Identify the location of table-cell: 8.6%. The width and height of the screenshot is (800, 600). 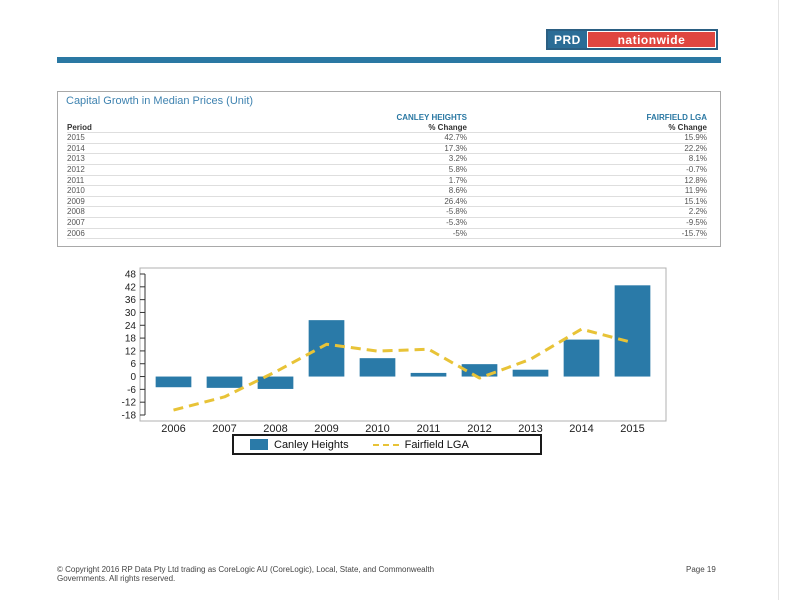
(342, 191).